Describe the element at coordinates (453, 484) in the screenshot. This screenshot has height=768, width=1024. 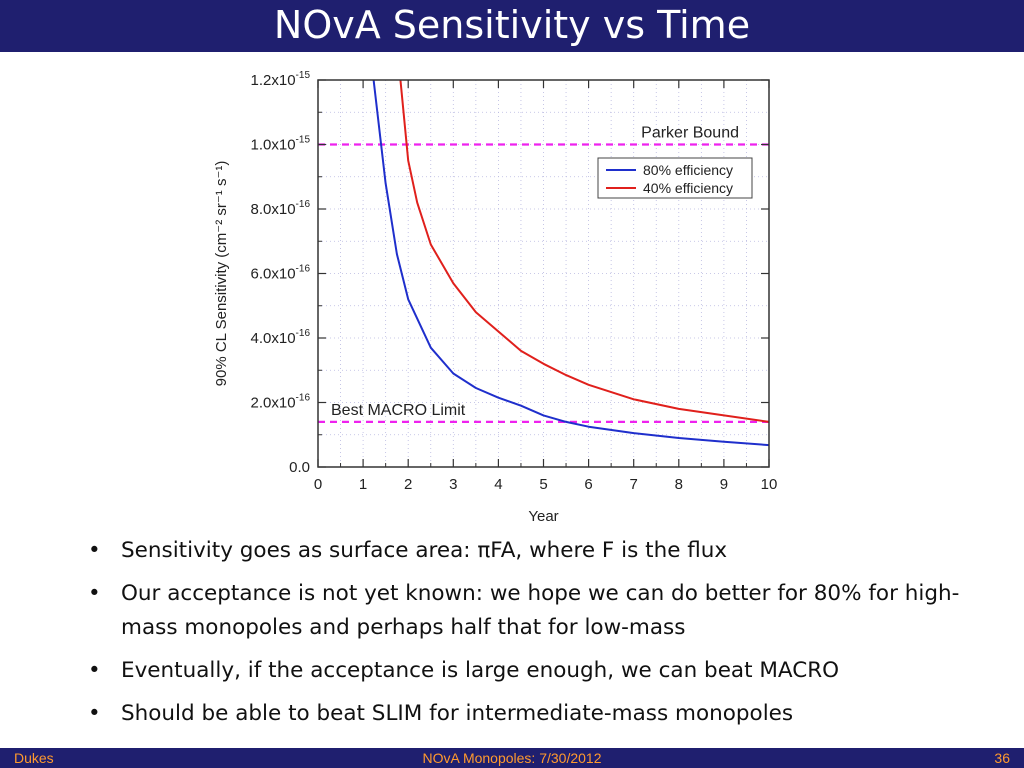
I see `x-tick-label: 3` at that location.